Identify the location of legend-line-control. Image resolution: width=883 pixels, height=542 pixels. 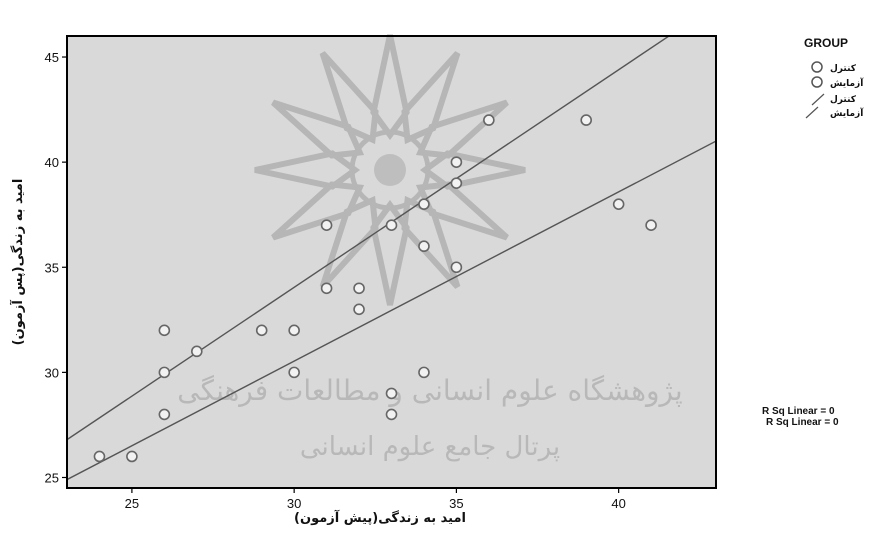
(818, 99).